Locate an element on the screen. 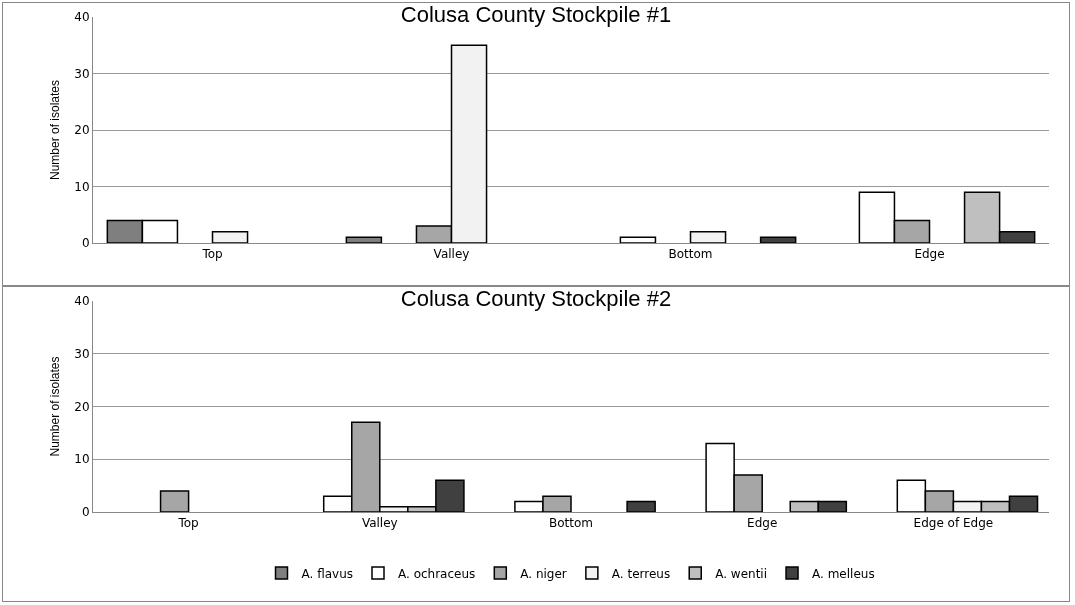  chart-title: Colusa County Stockpile #2 is located at coordinates (536, 299).